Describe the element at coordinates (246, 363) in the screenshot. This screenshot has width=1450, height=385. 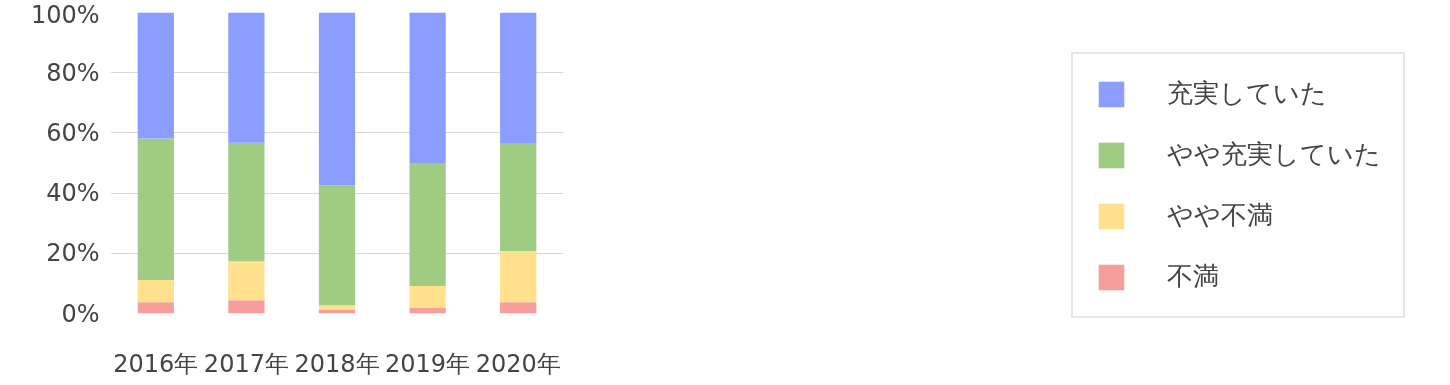
I see `x-tick-label: 2017年` at that location.